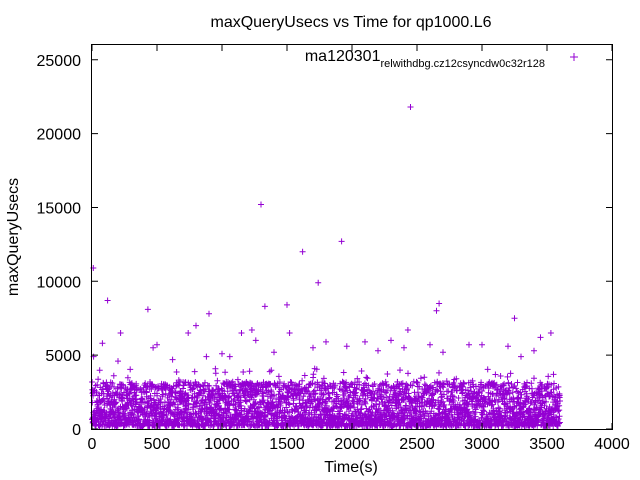 This screenshot has height=480, width=640. What do you see at coordinates (59, 282) in the screenshot?
I see `y-tick-label: 10000` at bounding box center [59, 282].